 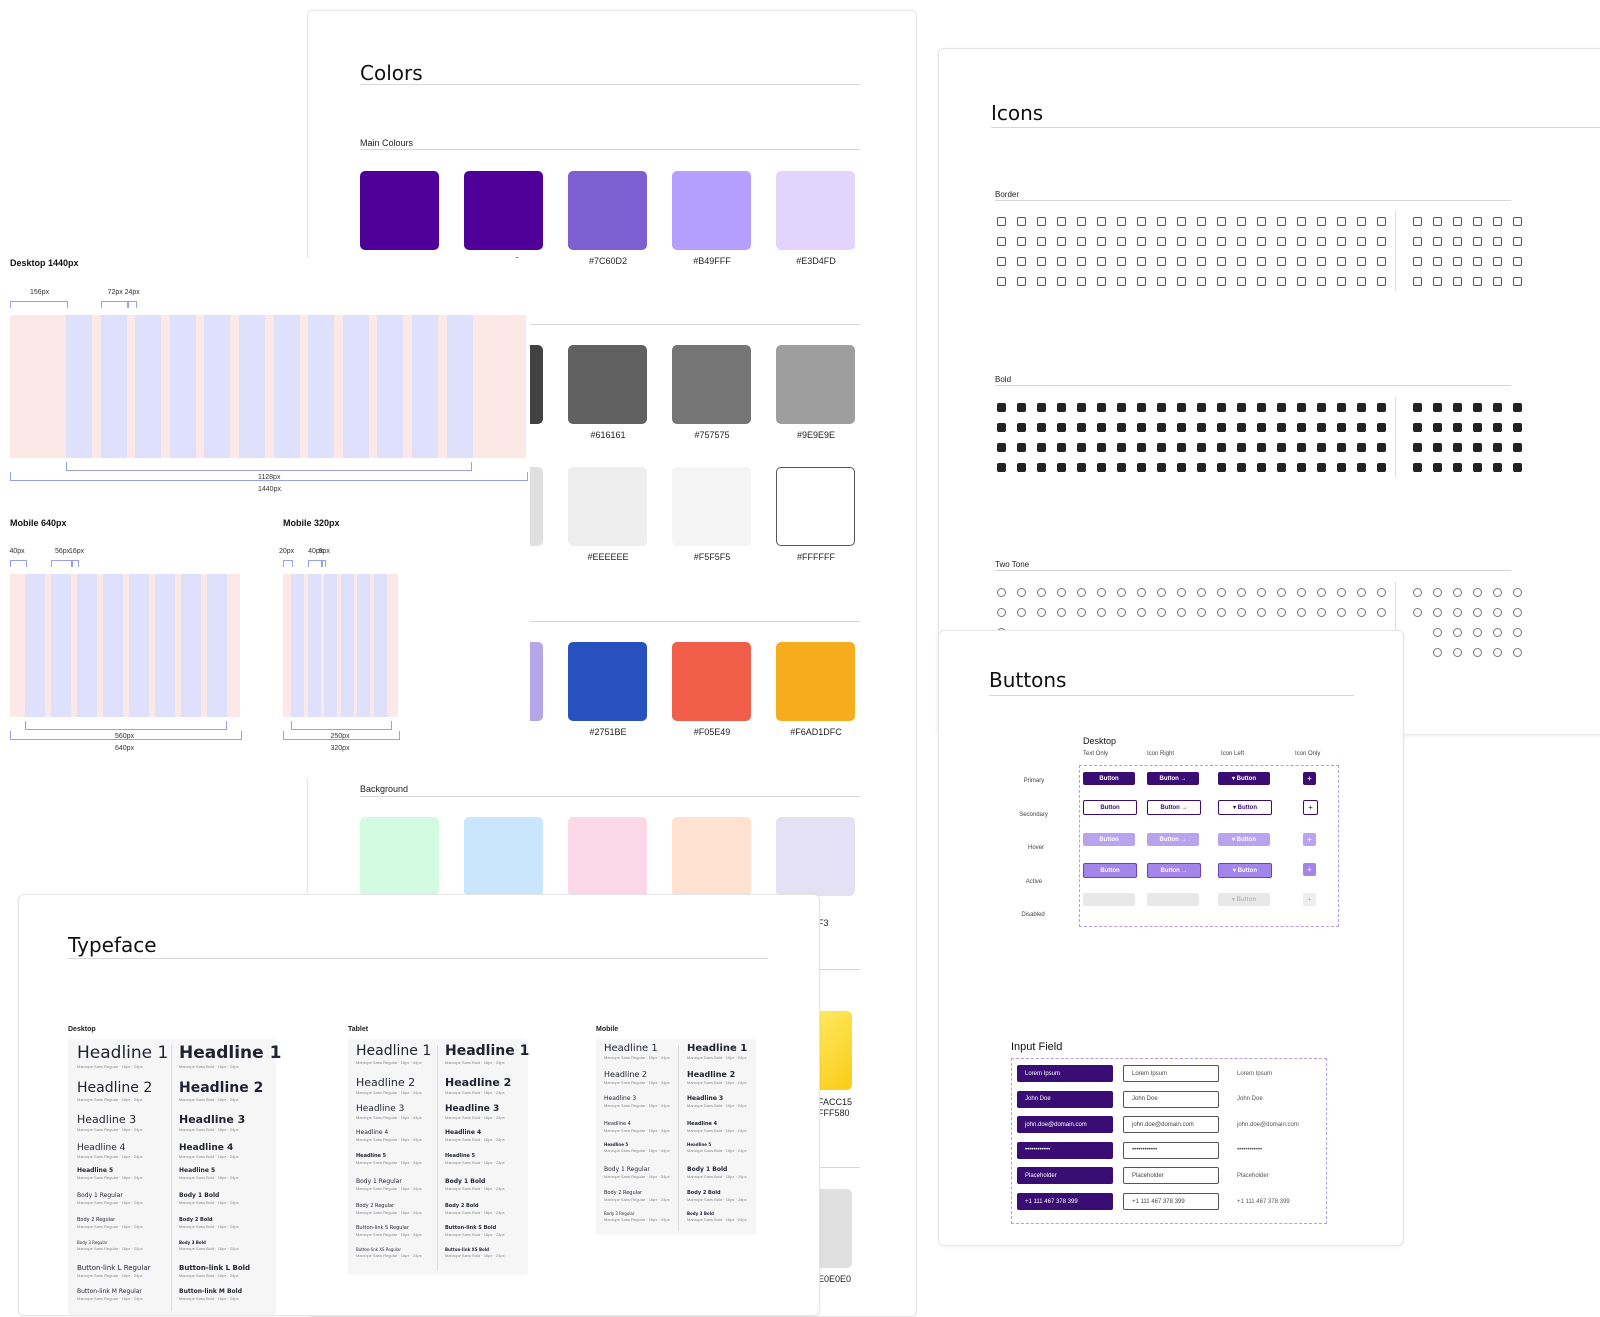 I want to click on main-colours-label: Main Colours, so click(x=387, y=143).